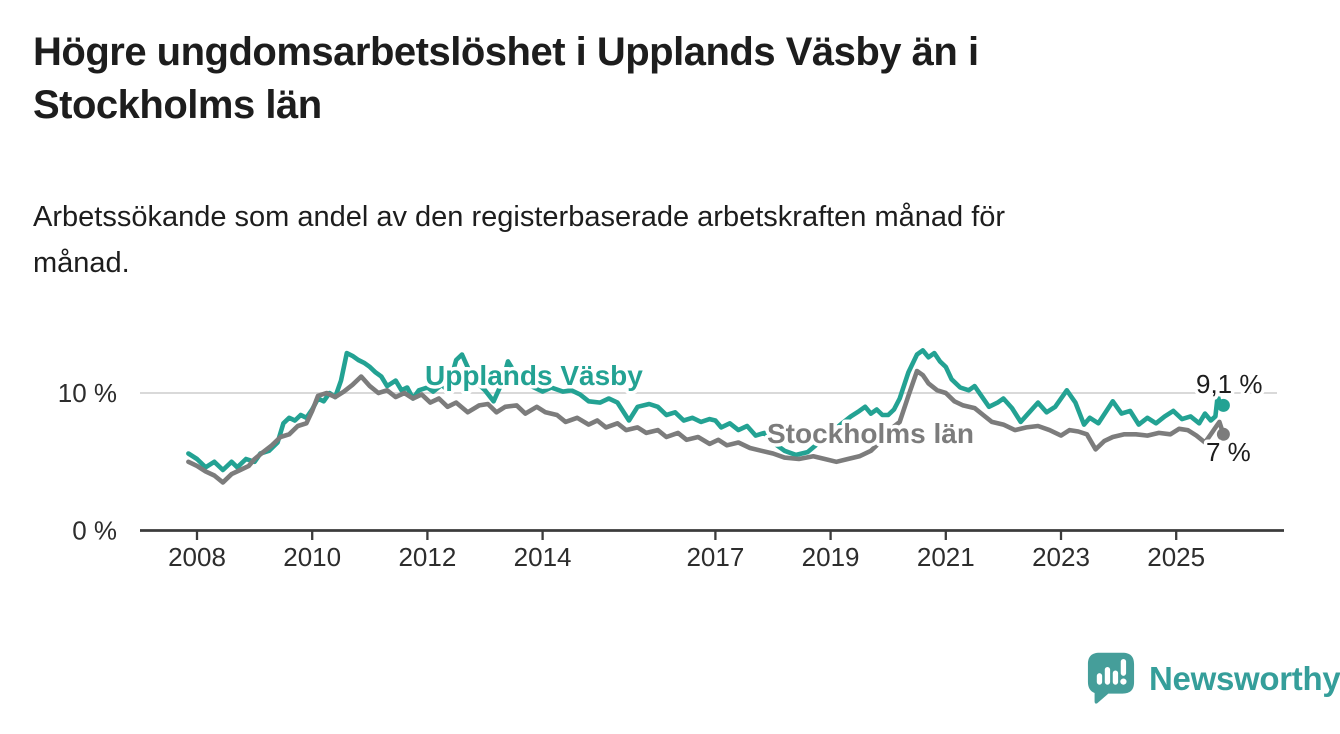 The height and width of the screenshot is (734, 1340). I want to click on end-dot-stockholms-lan, so click(1223, 434).